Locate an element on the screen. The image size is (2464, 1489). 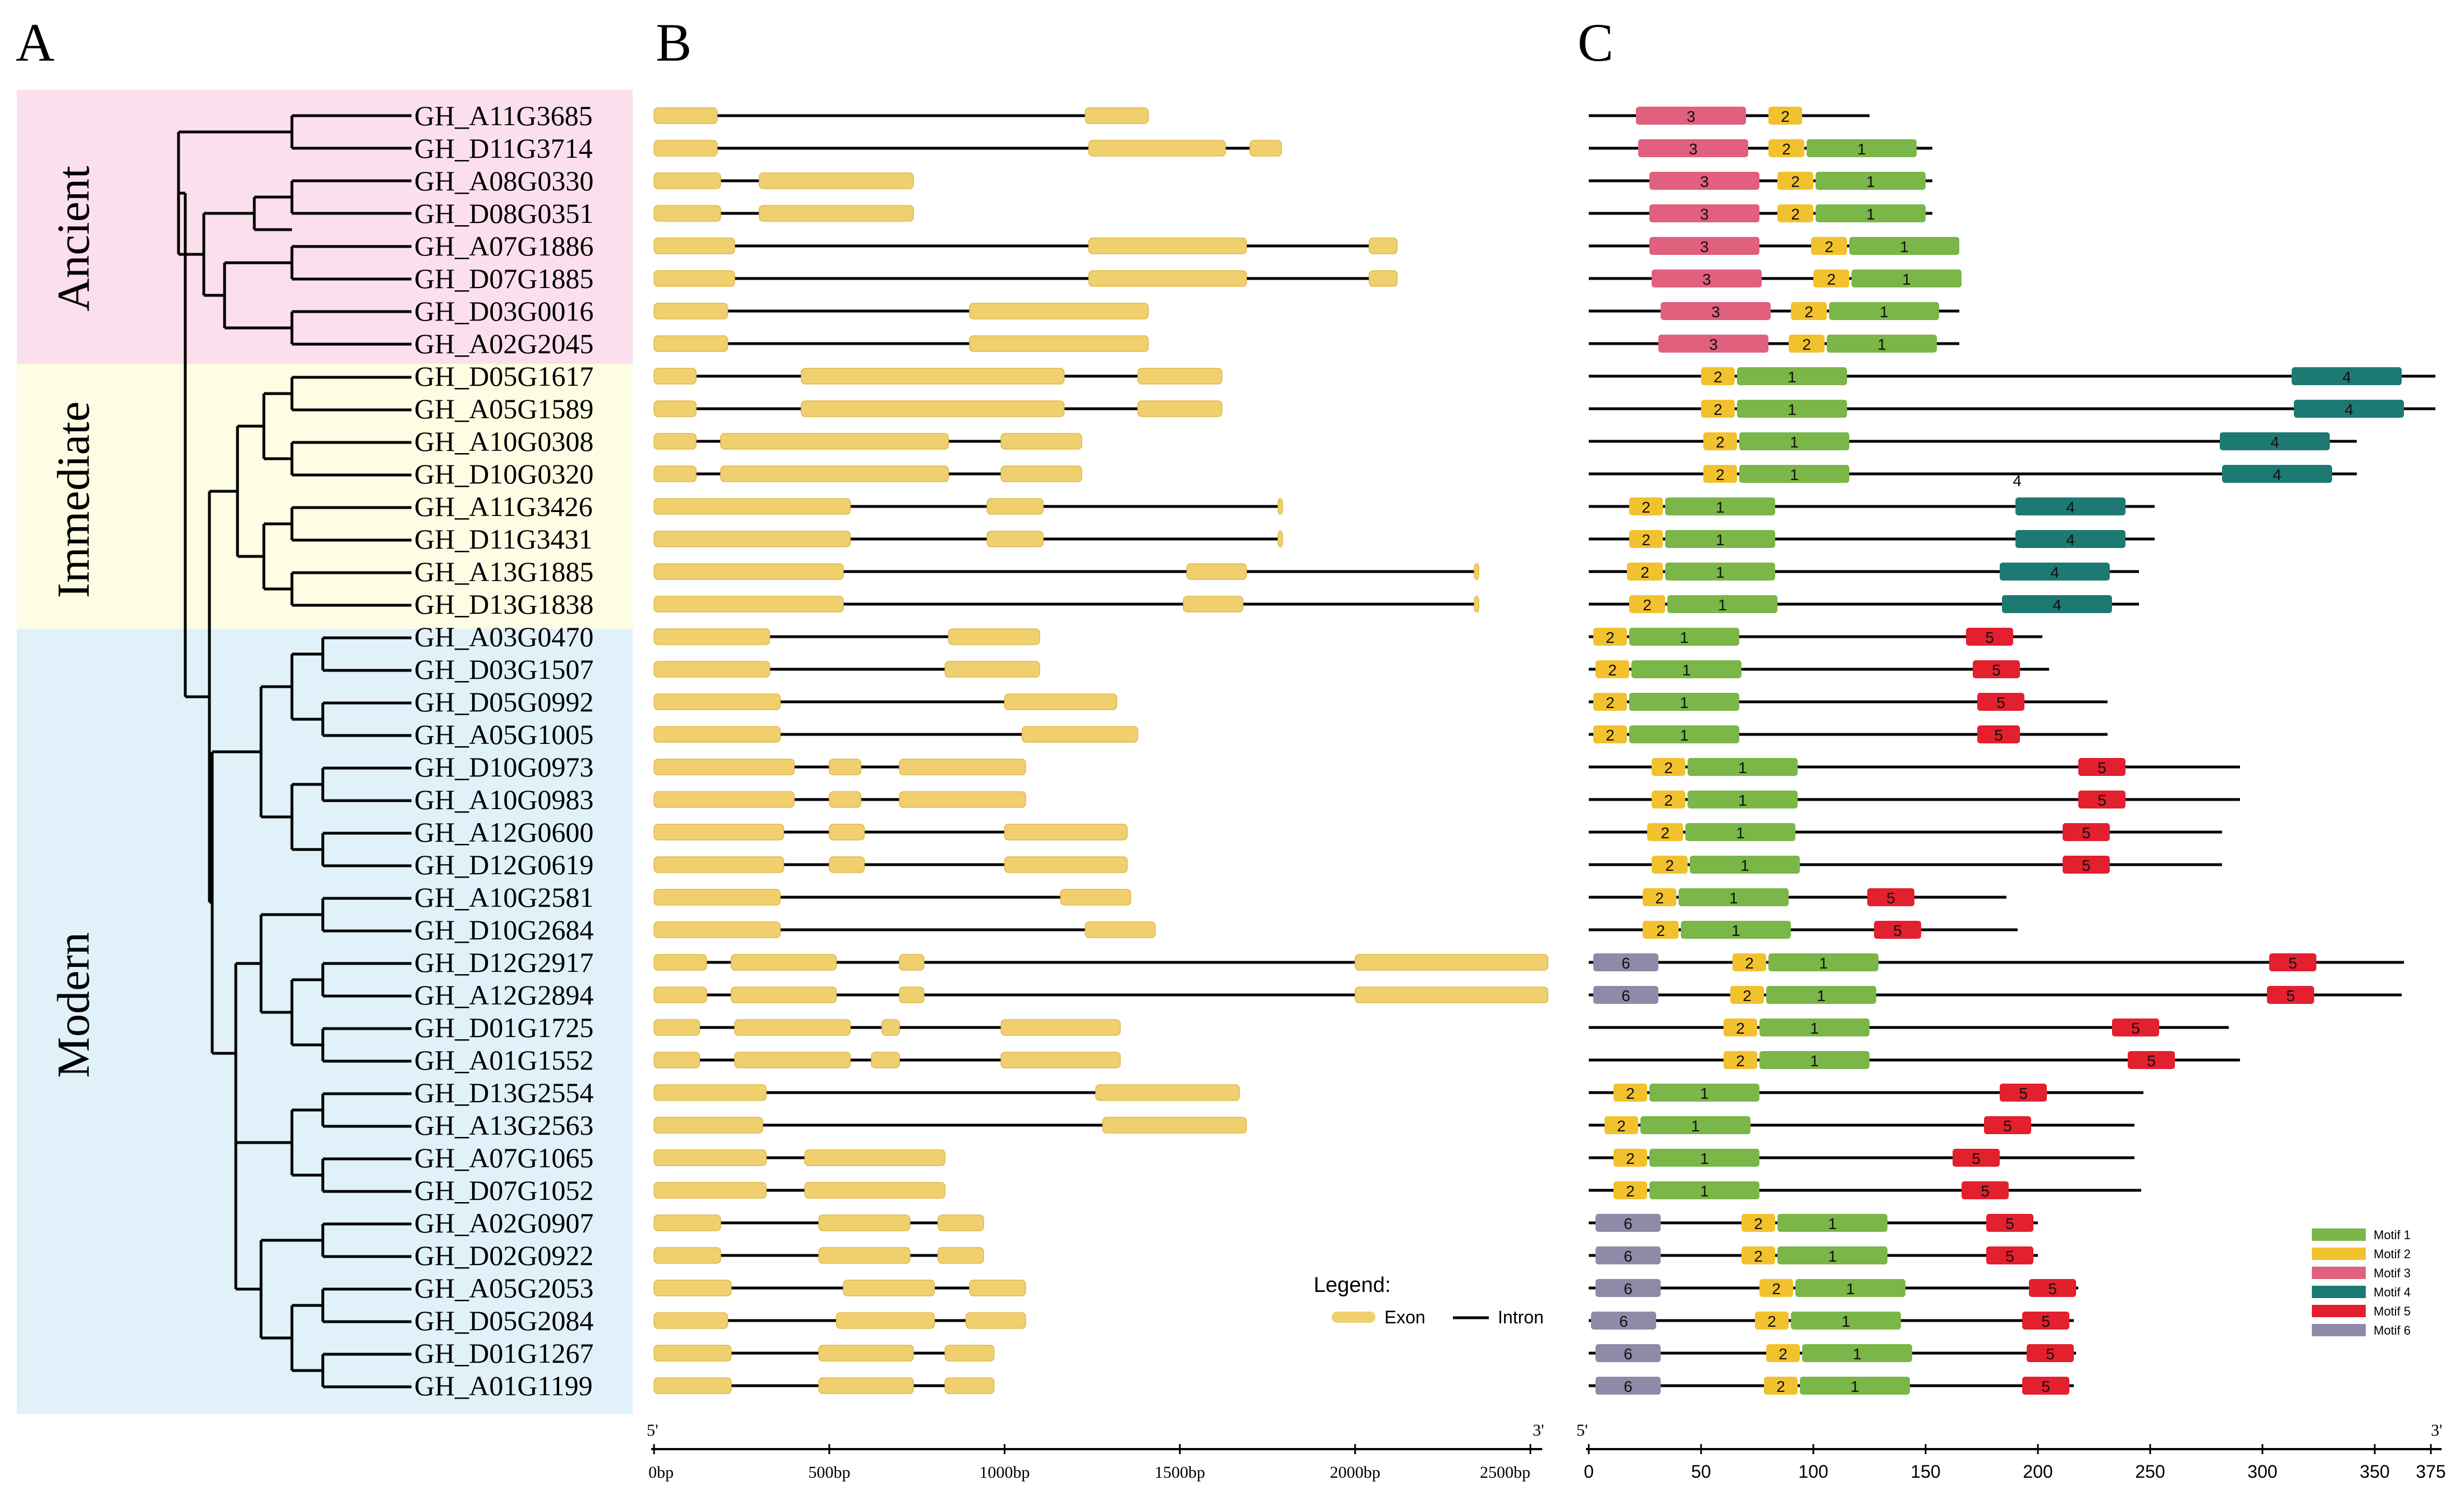
bp-axis-ticks: 0bp 500bp 1000bp 1500bp 2000bp 2500bp is located at coordinates (1090, 1463).